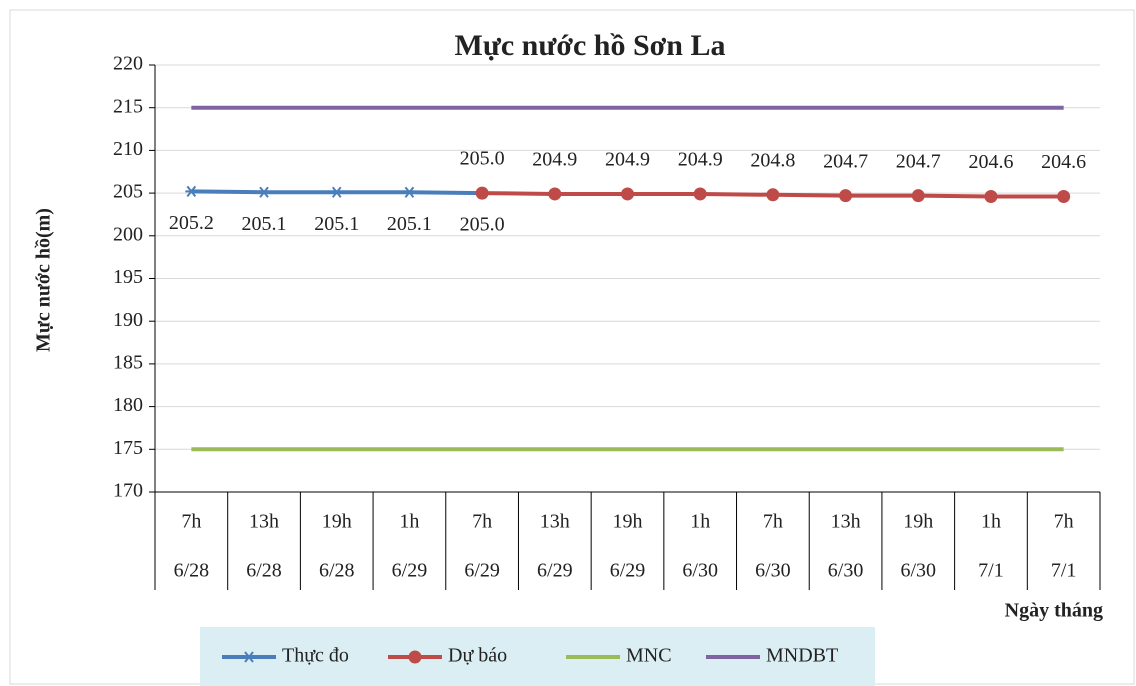  Describe the element at coordinates (1054, 611) in the screenshot. I see `x-axis-label: Ngày tháng` at that location.